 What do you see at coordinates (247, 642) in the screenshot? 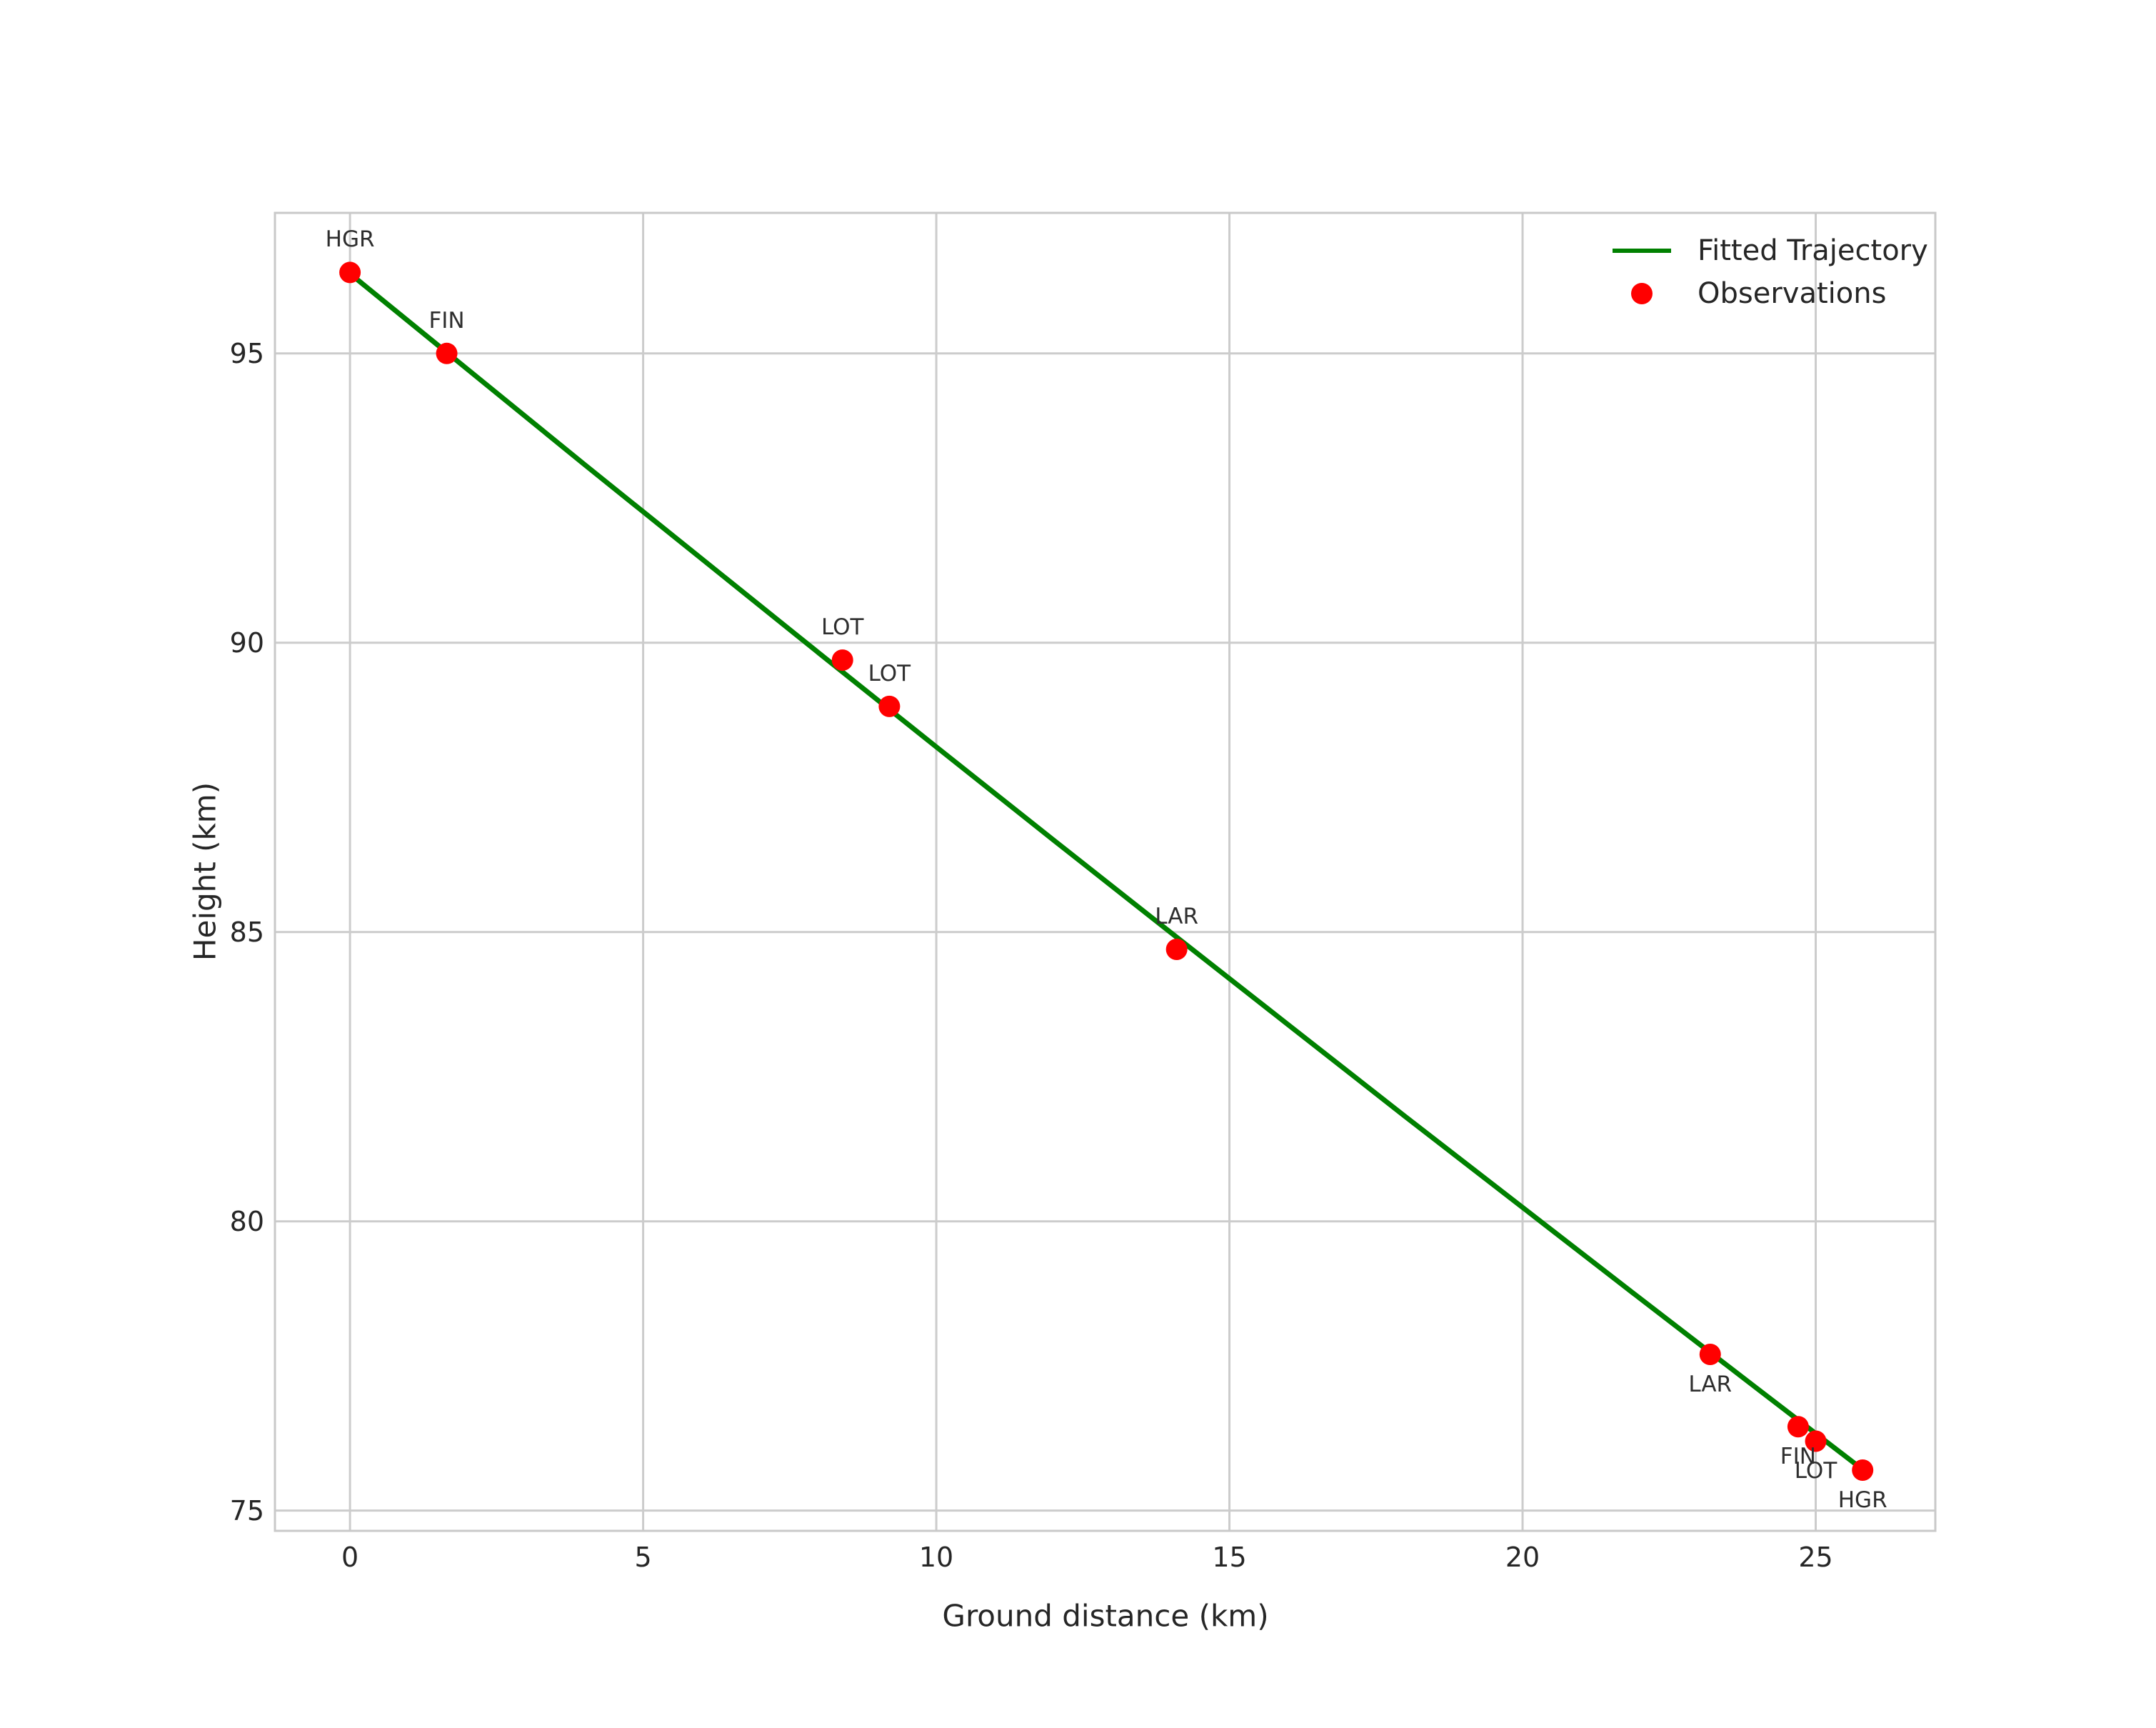
I see `y-tick-label-90: 90` at bounding box center [247, 642].